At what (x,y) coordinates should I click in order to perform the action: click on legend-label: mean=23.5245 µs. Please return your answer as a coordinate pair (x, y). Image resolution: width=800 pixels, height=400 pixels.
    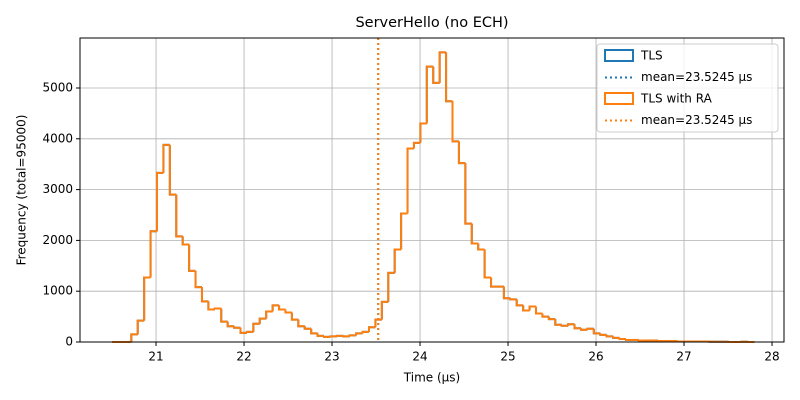
    Looking at the image, I should click on (696, 120).